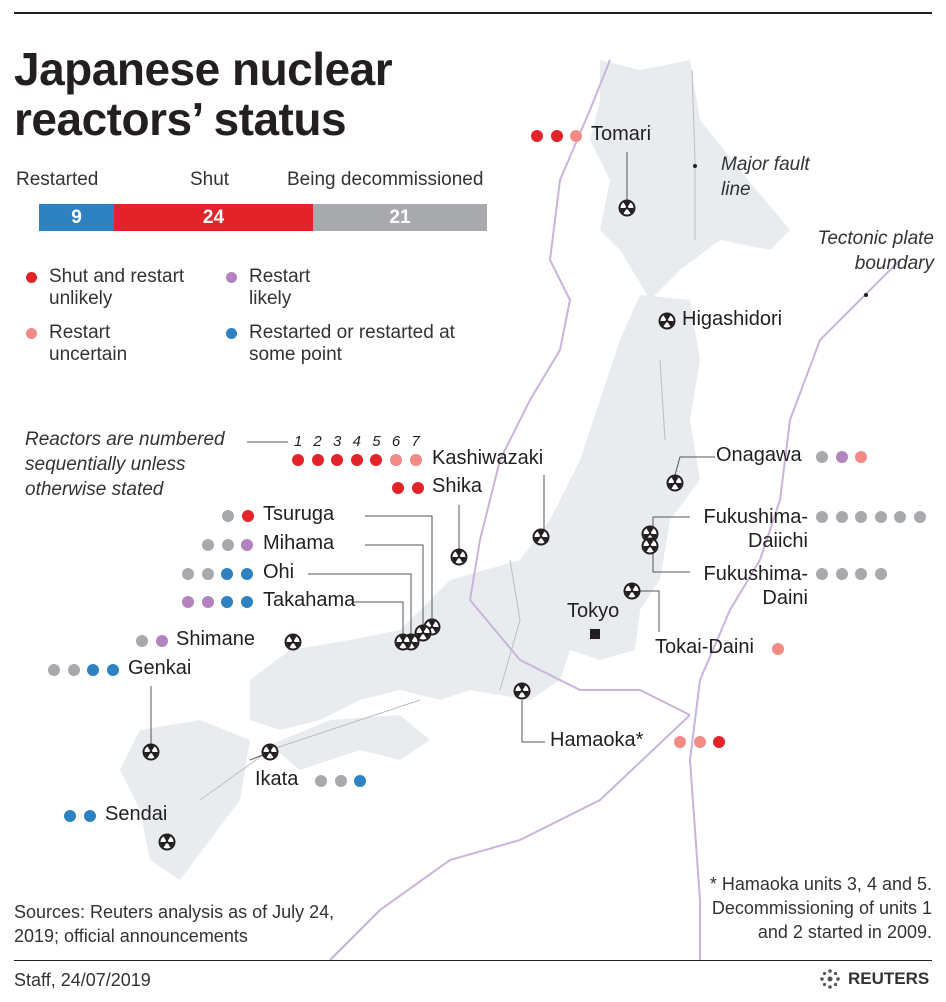 This screenshot has height=1002, width=946. What do you see at coordinates (117, 287) in the screenshot?
I see `legend-shut: Shut and restart unlikely` at bounding box center [117, 287].